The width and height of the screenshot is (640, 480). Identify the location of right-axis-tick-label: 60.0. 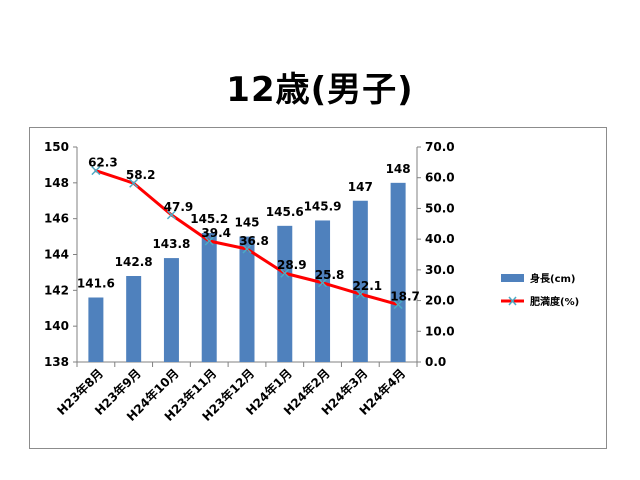
(440, 178).